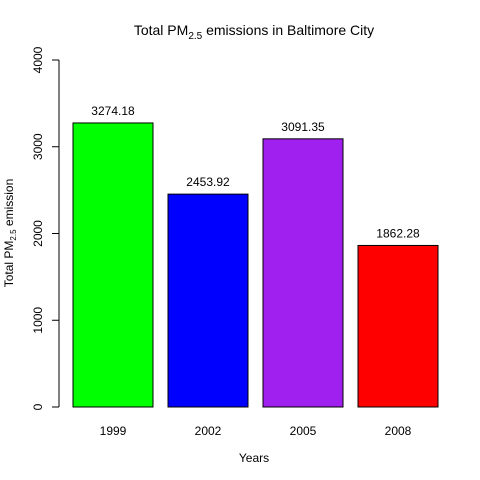 Image resolution: width=480 pixels, height=480 pixels. I want to click on x-tick-label: 1999, so click(113, 431).